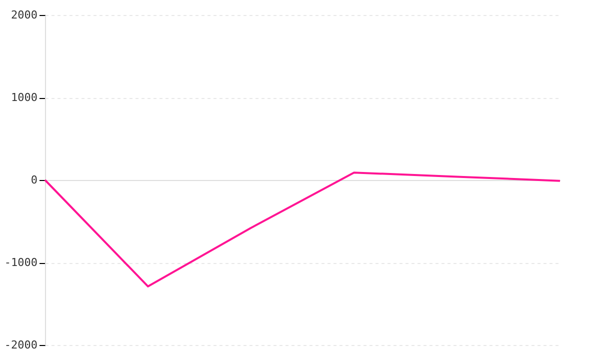 This screenshot has height=360, width=600. What do you see at coordinates (21, 262) in the screenshot?
I see `y-tick-label: -1000` at bounding box center [21, 262].